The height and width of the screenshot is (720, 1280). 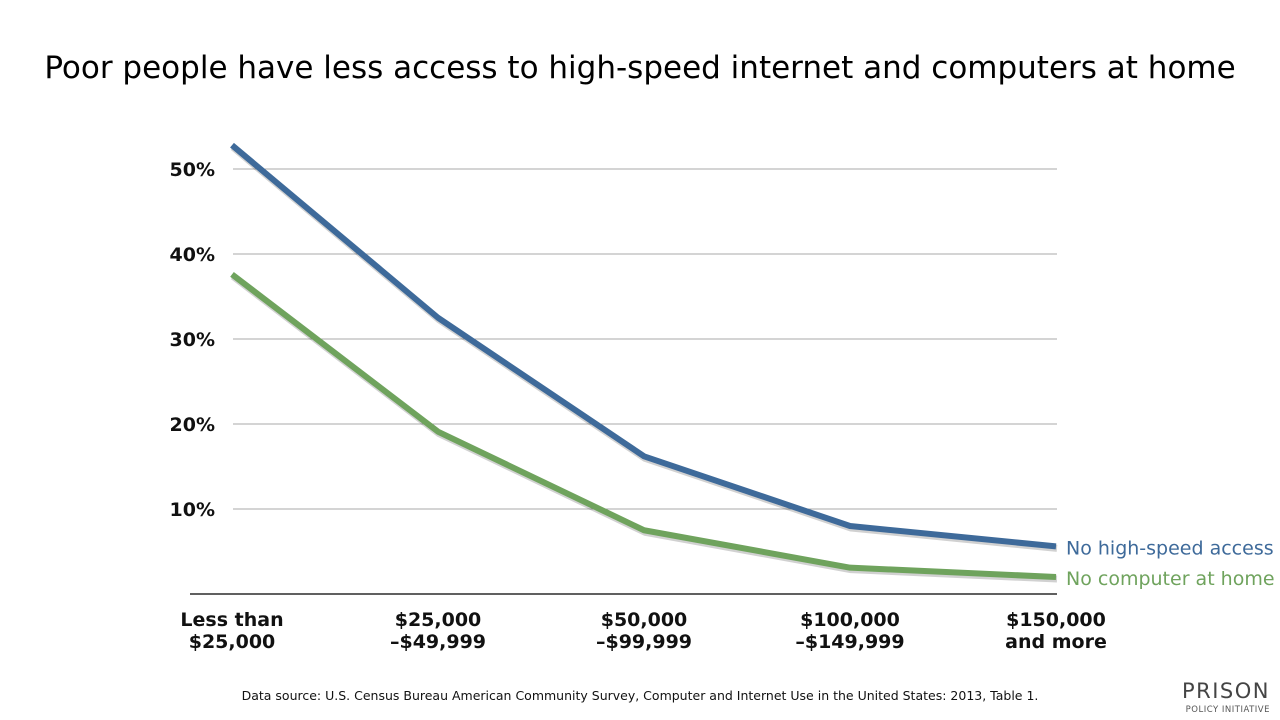 I want to click on logo: PRISON POLICY INITIATIVE, so click(x=1226, y=697).